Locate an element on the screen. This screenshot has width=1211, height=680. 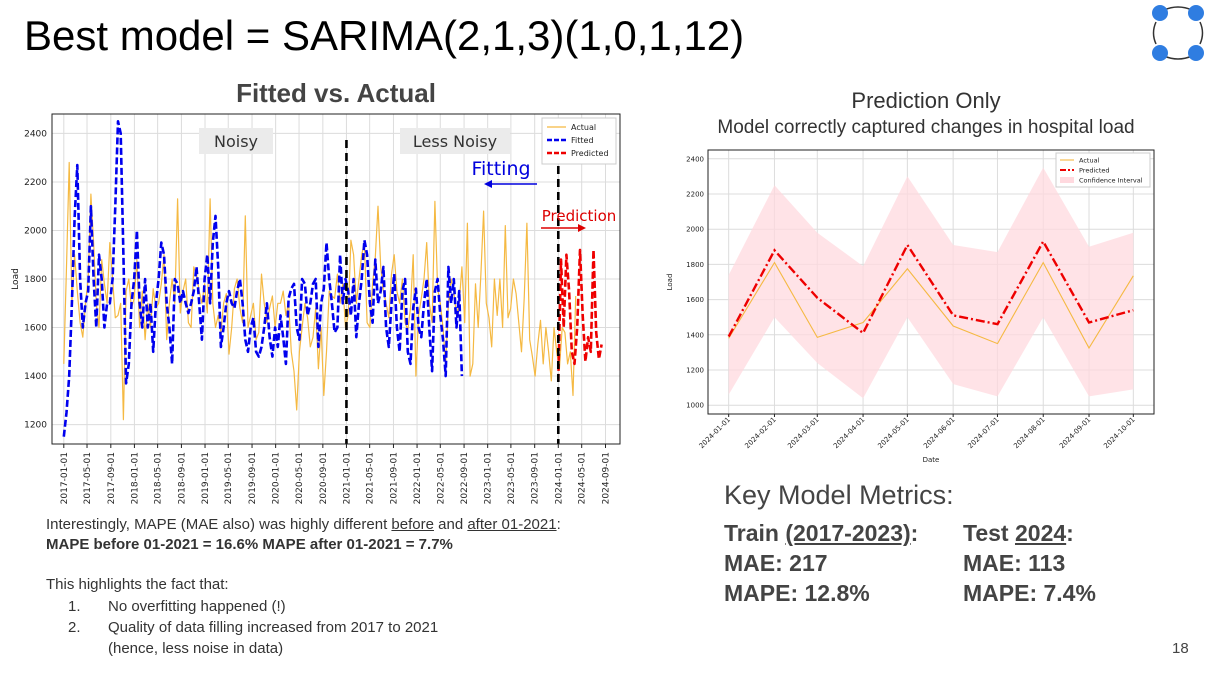
x-tick-label: 2023-09-01 is located at coordinates (536, 478).